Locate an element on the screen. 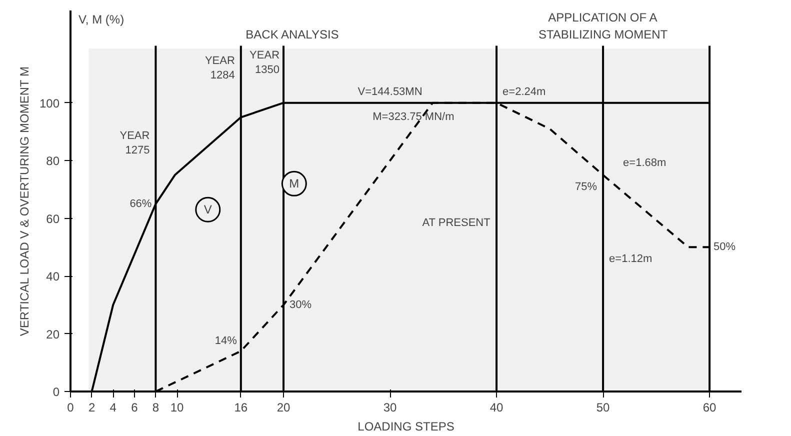 The height and width of the screenshot is (436, 791). y-tick-label: 60 is located at coordinates (53, 219).